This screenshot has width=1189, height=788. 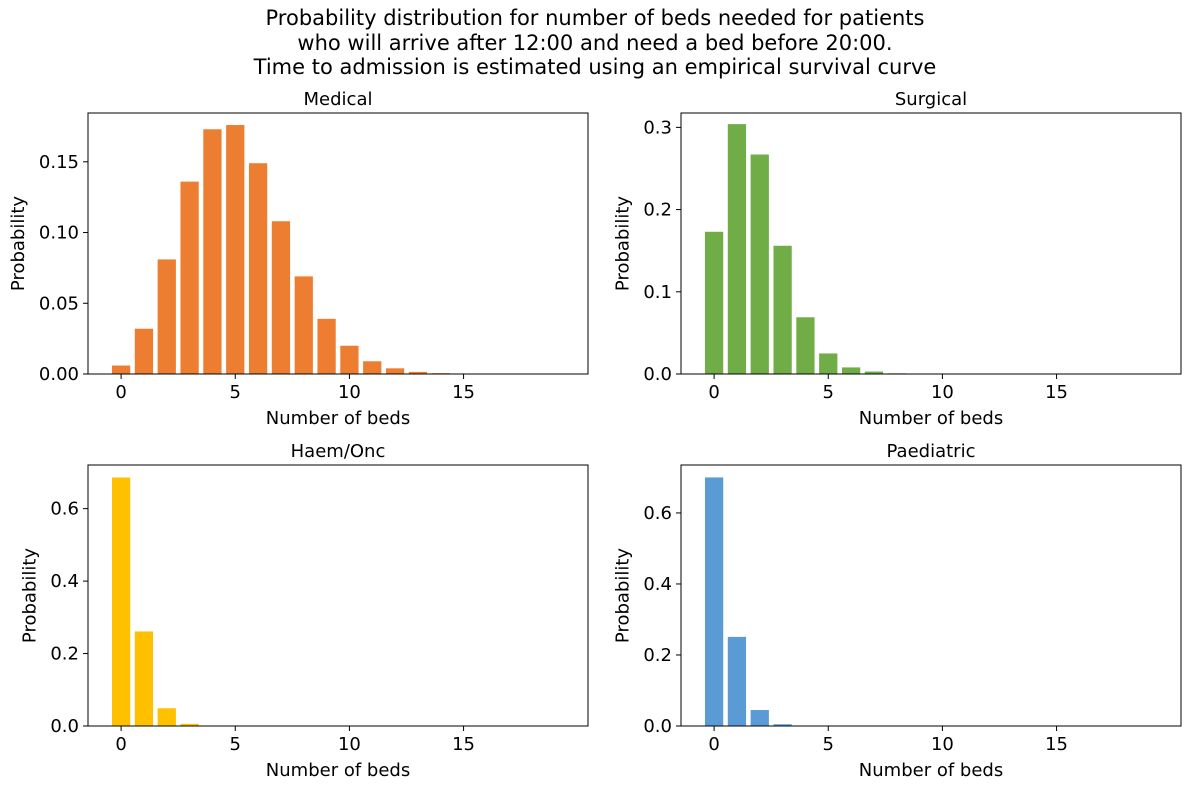 What do you see at coordinates (235, 392) in the screenshot?
I see `medical-xtick-label-5: 5` at bounding box center [235, 392].